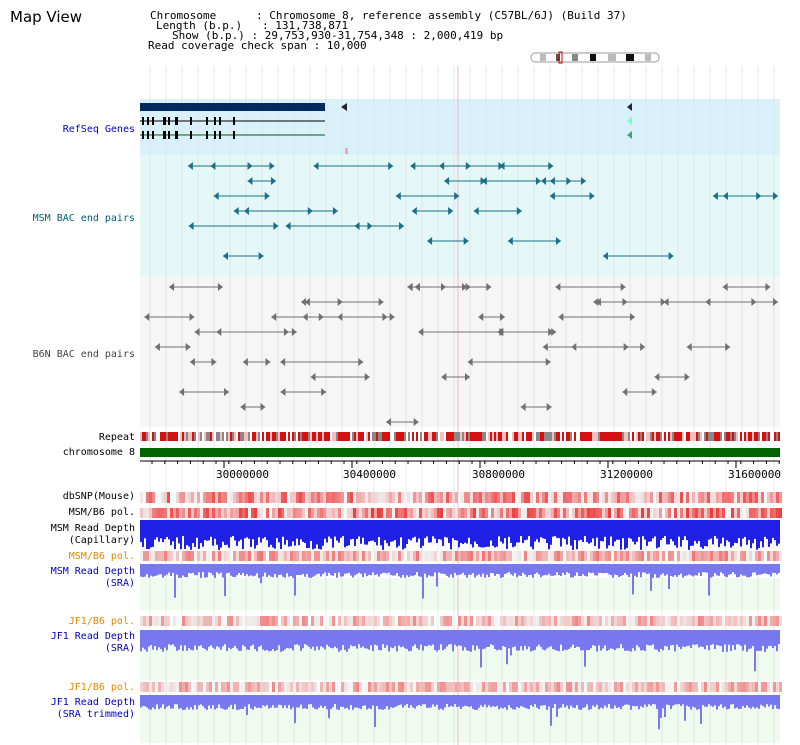  Describe the element at coordinates (191, 121) in the screenshot. I see `refseq-exon` at that location.